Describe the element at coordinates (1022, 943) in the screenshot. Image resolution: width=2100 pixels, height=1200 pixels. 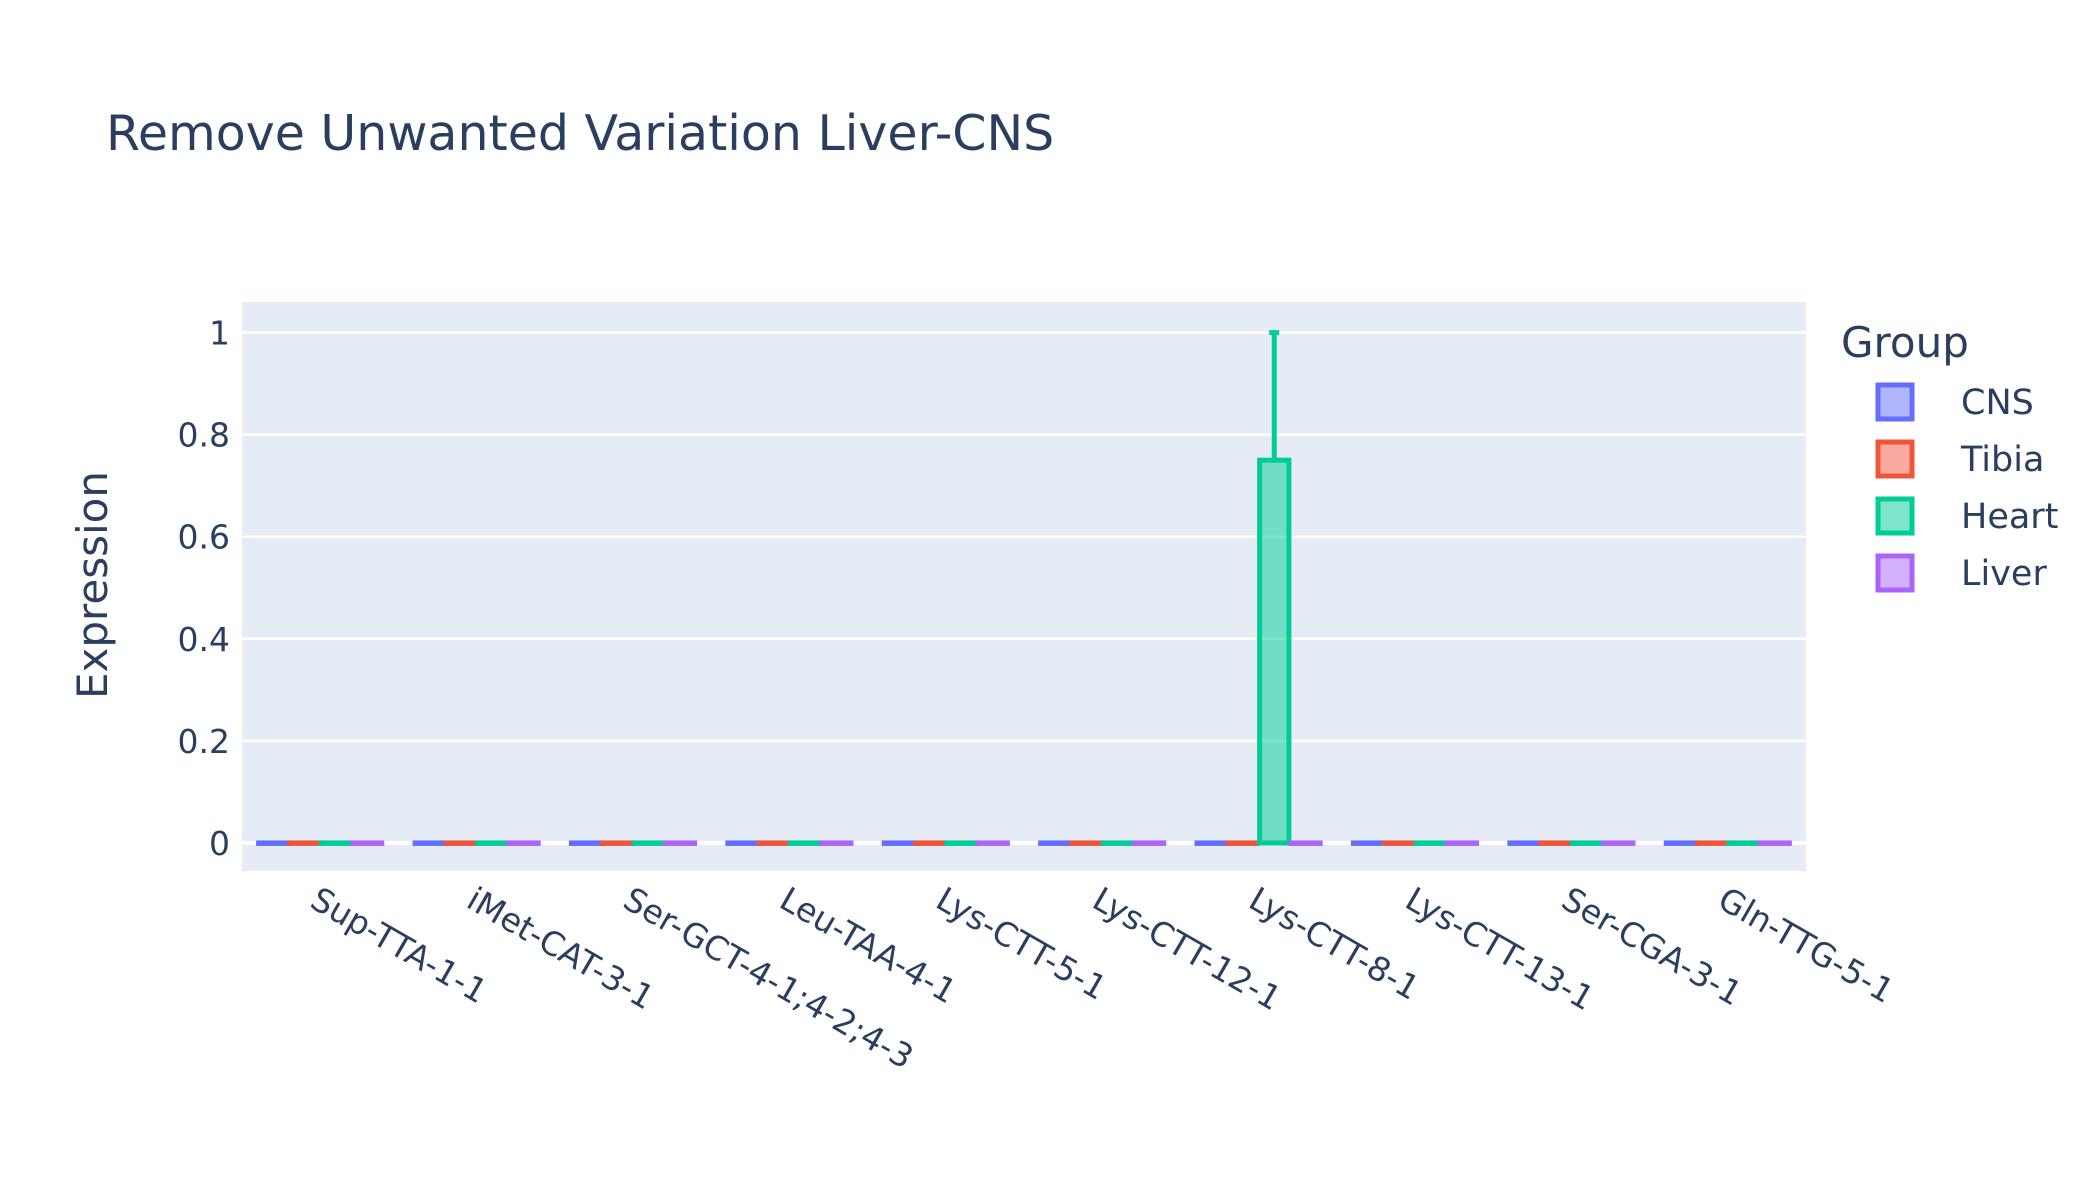
I see `x-tick-label: Lys-CTT-5-1` at that location.